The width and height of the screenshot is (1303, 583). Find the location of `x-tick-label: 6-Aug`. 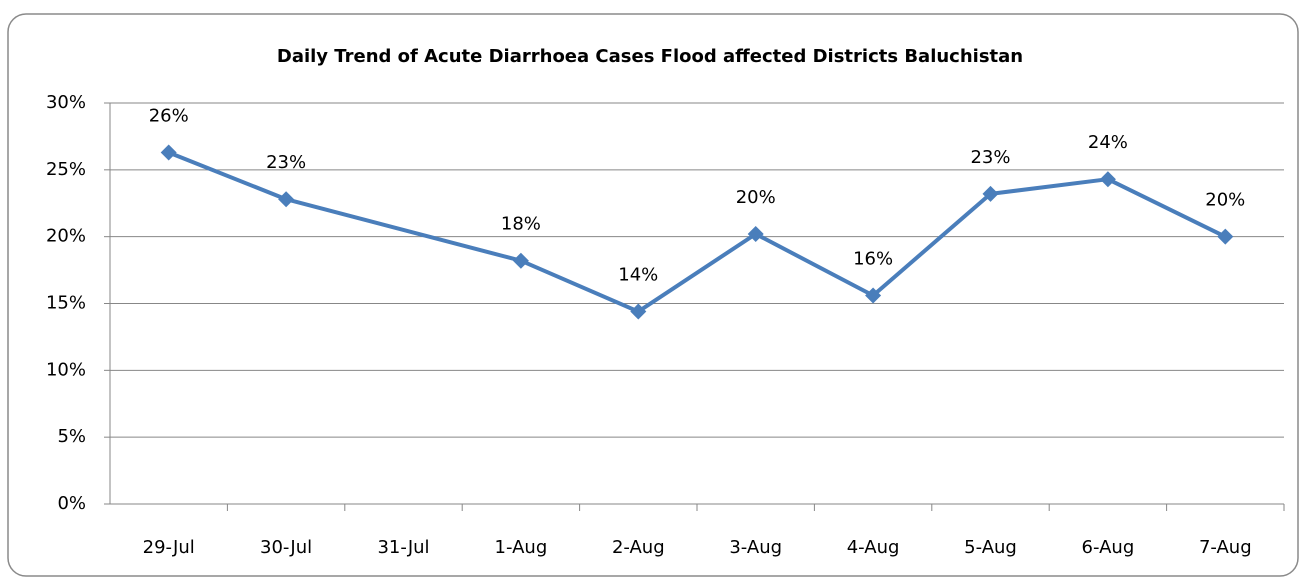

x-tick-label: 6-Aug is located at coordinates (1108, 547).